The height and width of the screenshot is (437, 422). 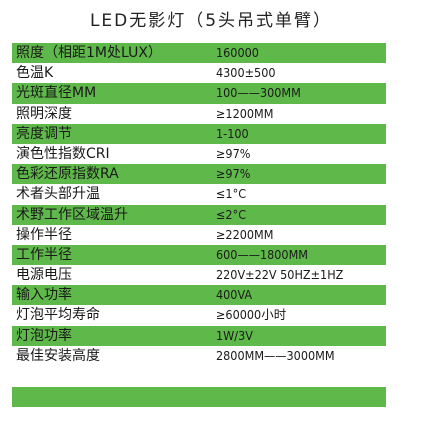 I want to click on table-row: 工作半径 600——1800MM, so click(x=199, y=255).